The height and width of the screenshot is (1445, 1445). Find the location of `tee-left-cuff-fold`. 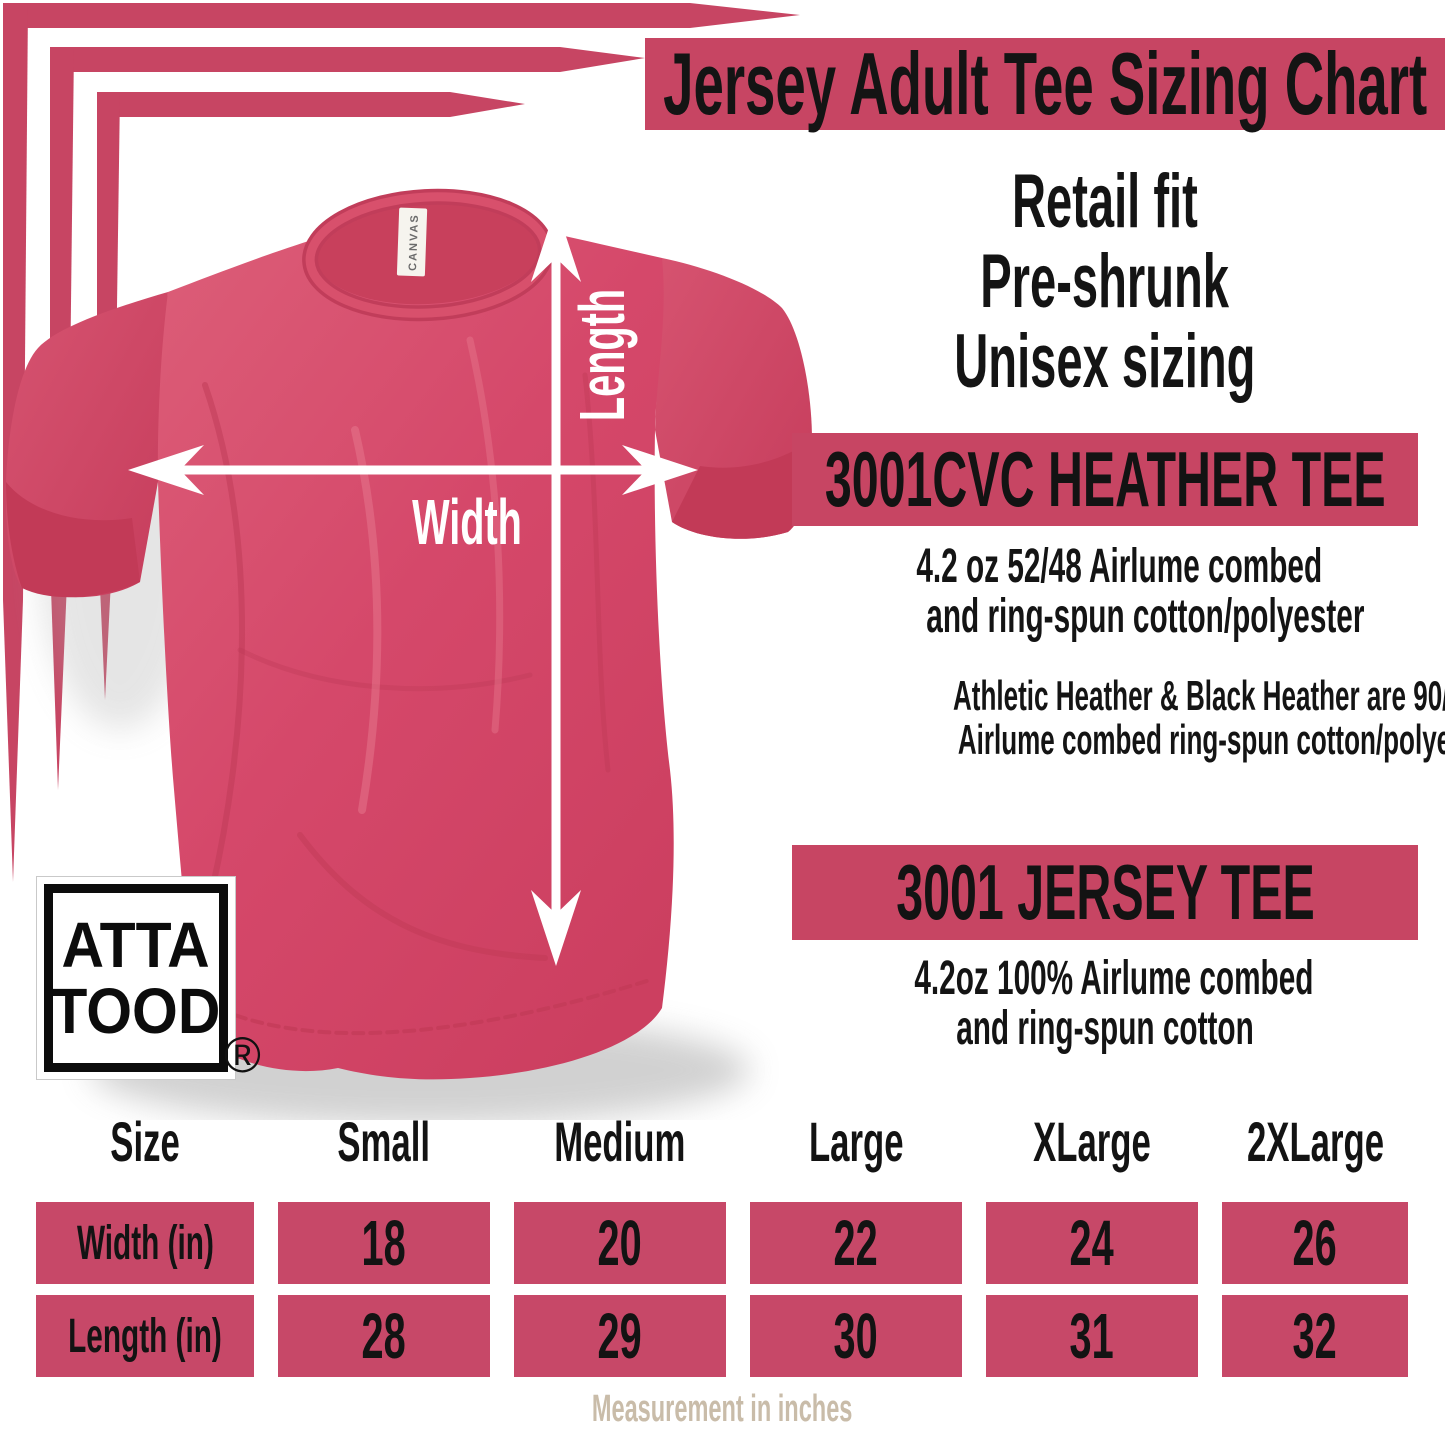

tee-left-cuff-fold is located at coordinates (73, 540).